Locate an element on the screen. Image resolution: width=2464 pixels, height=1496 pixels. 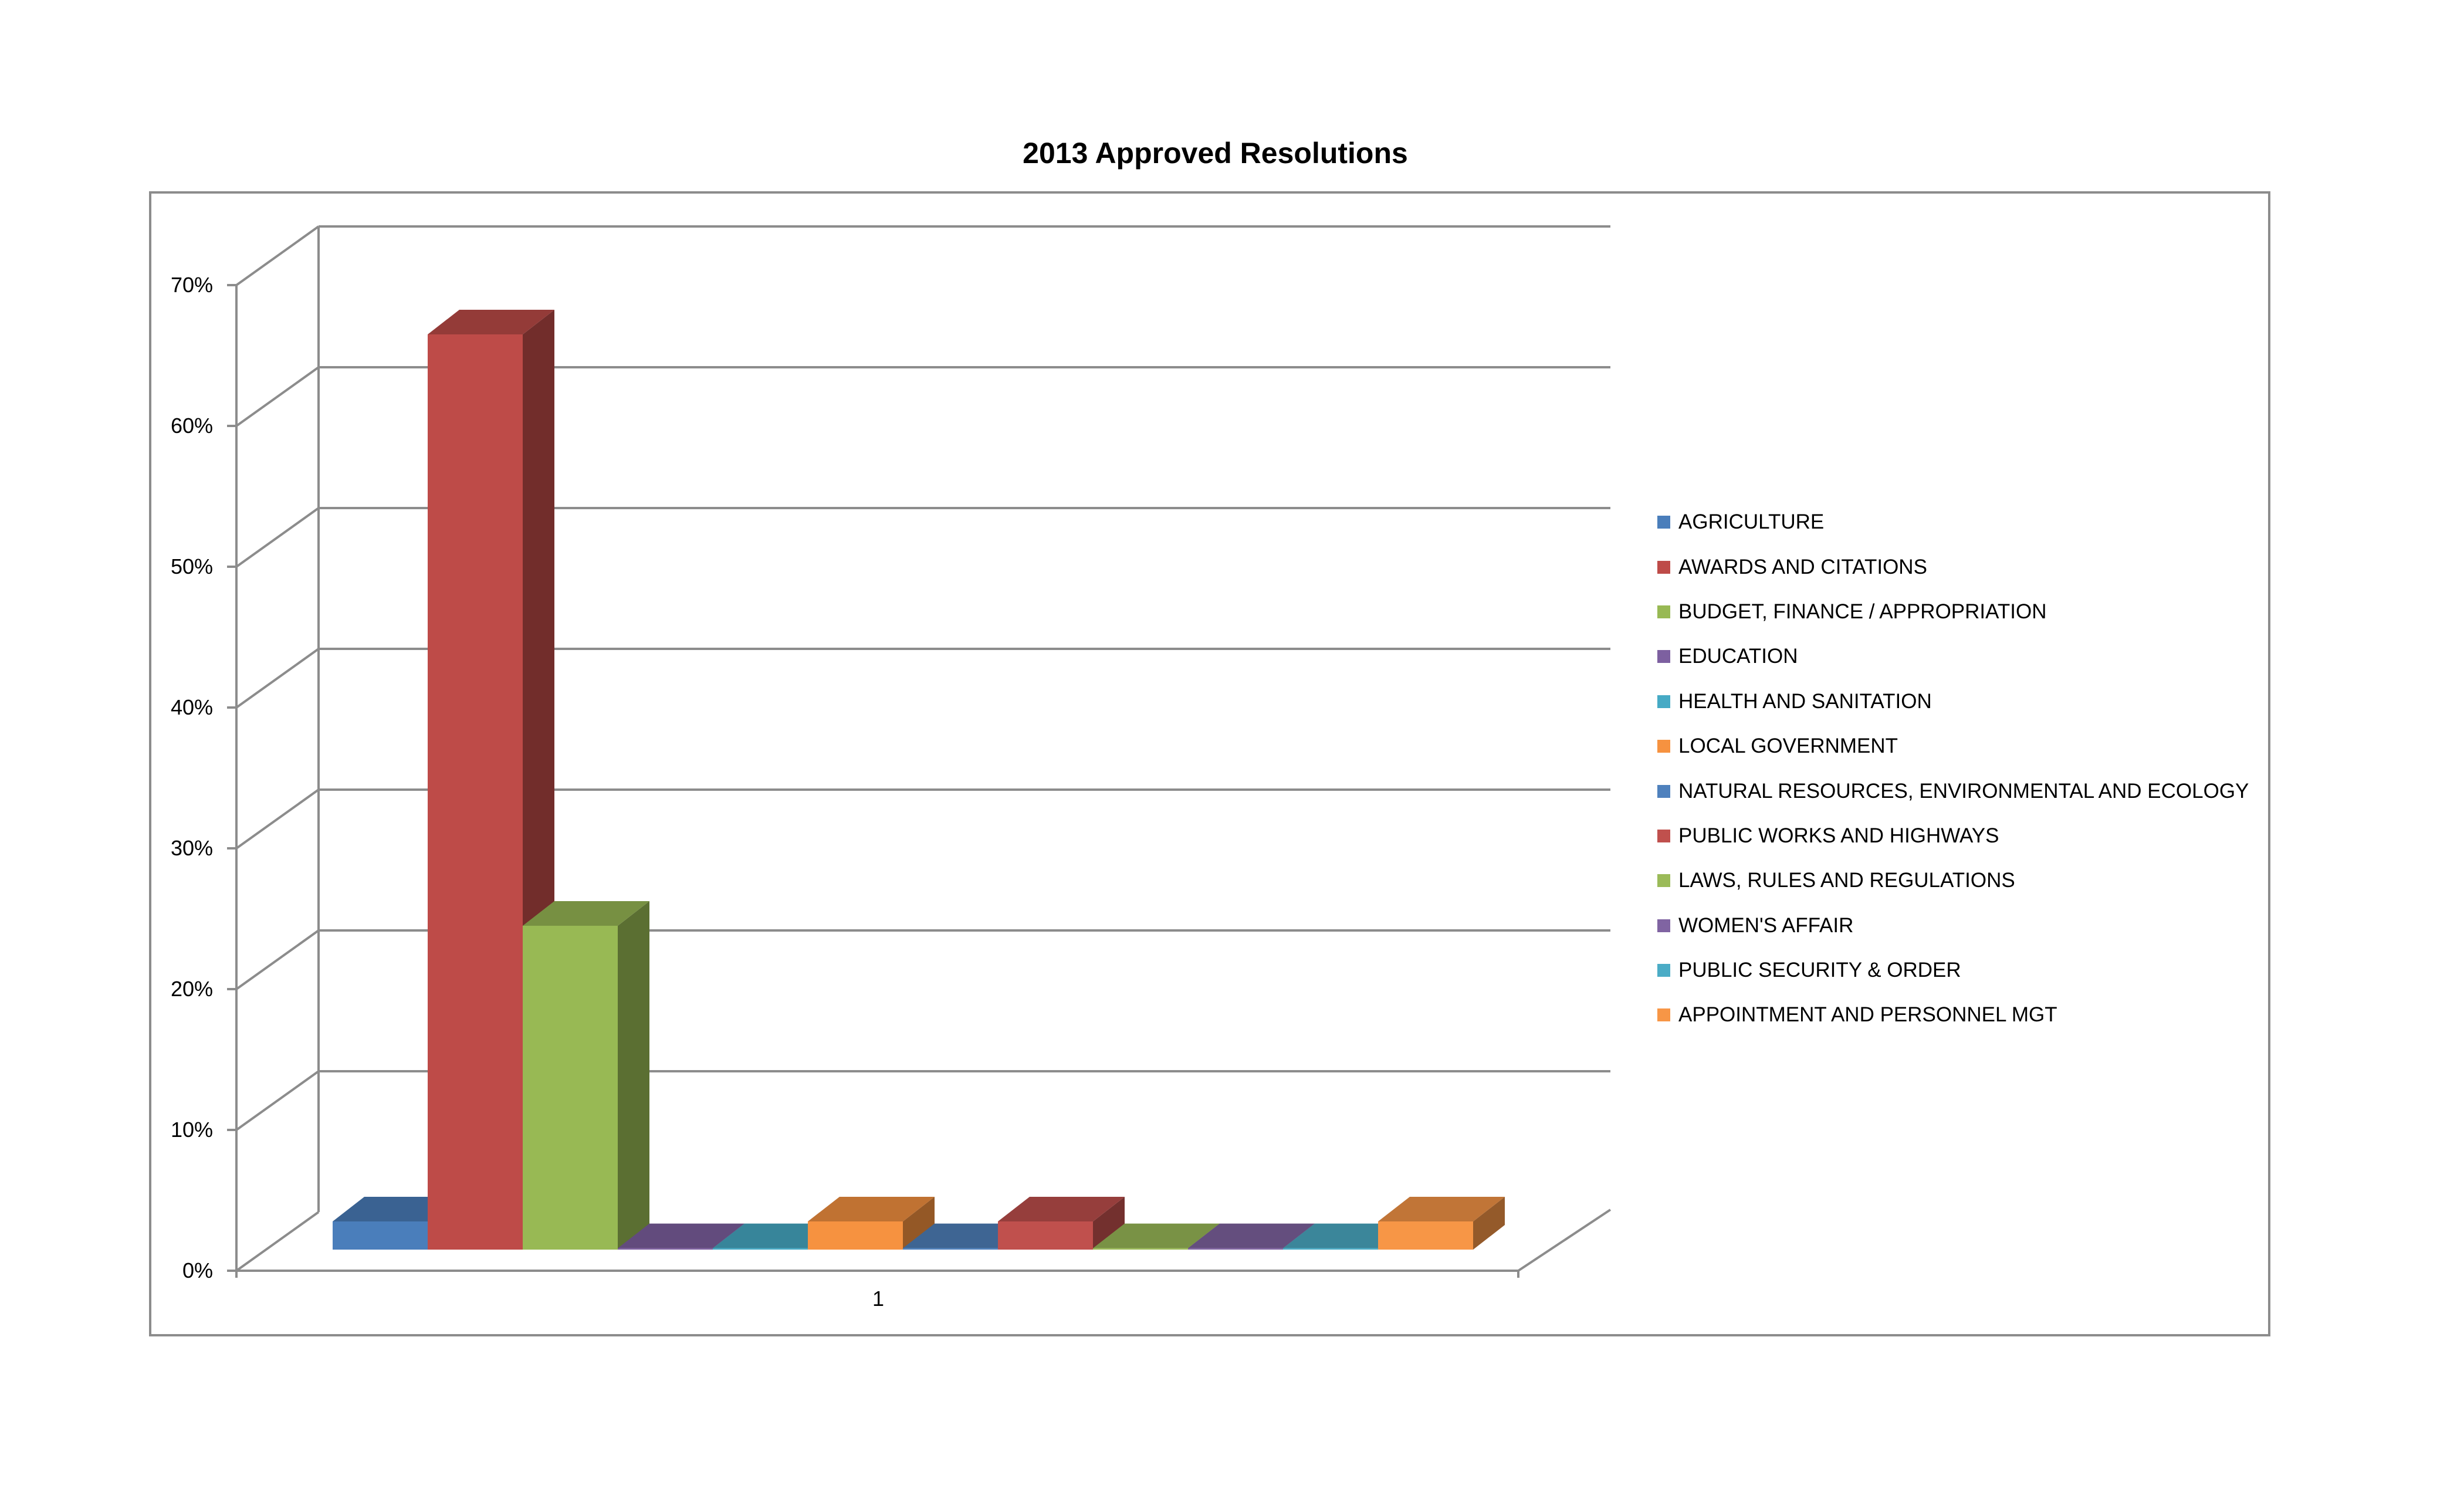
legend-item: PUBLIC SECURITY & ORDER is located at coordinates (1962, 971).